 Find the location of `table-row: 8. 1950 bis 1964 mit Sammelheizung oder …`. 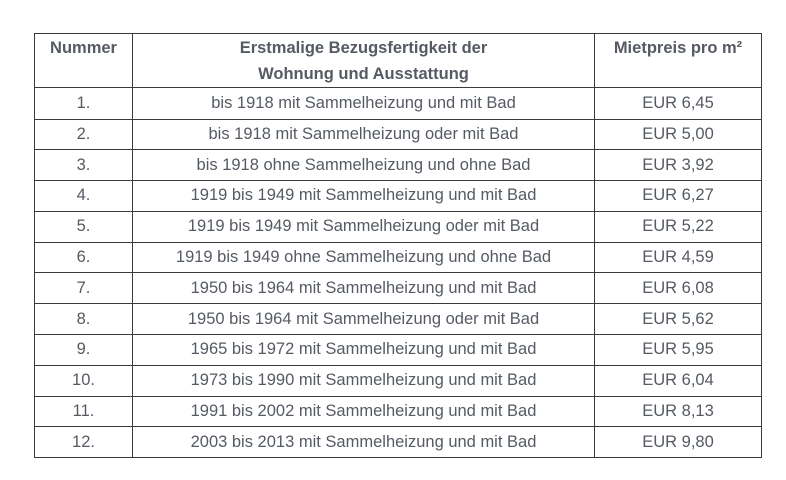

table-row: 8. 1950 bis 1964 mit Sammelheizung oder … is located at coordinates (398, 319).